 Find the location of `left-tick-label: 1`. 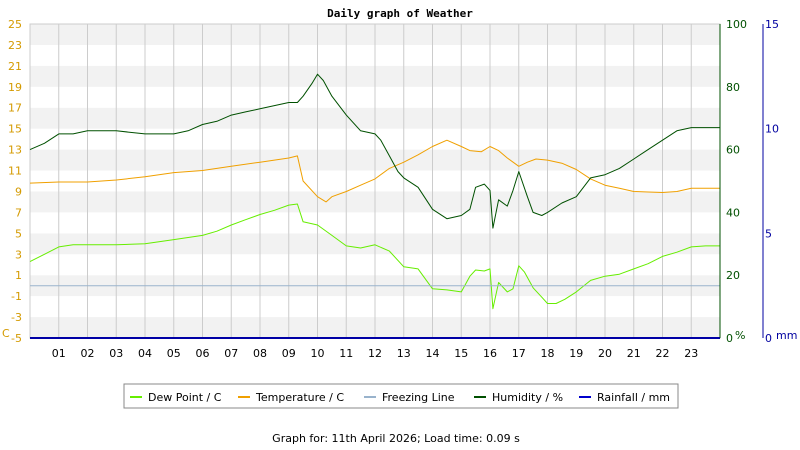

left-tick-label: 1 is located at coordinates (18, 275).